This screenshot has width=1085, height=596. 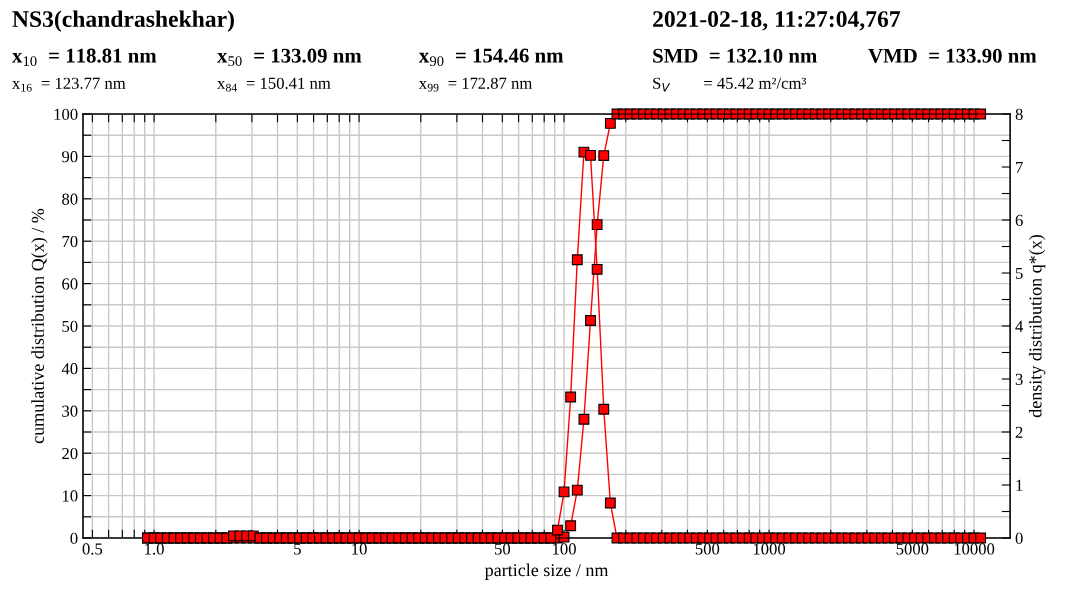 What do you see at coordinates (69, 84) in the screenshot?
I see `text: x$_{16}$ = 123.77 nm` at bounding box center [69, 84].